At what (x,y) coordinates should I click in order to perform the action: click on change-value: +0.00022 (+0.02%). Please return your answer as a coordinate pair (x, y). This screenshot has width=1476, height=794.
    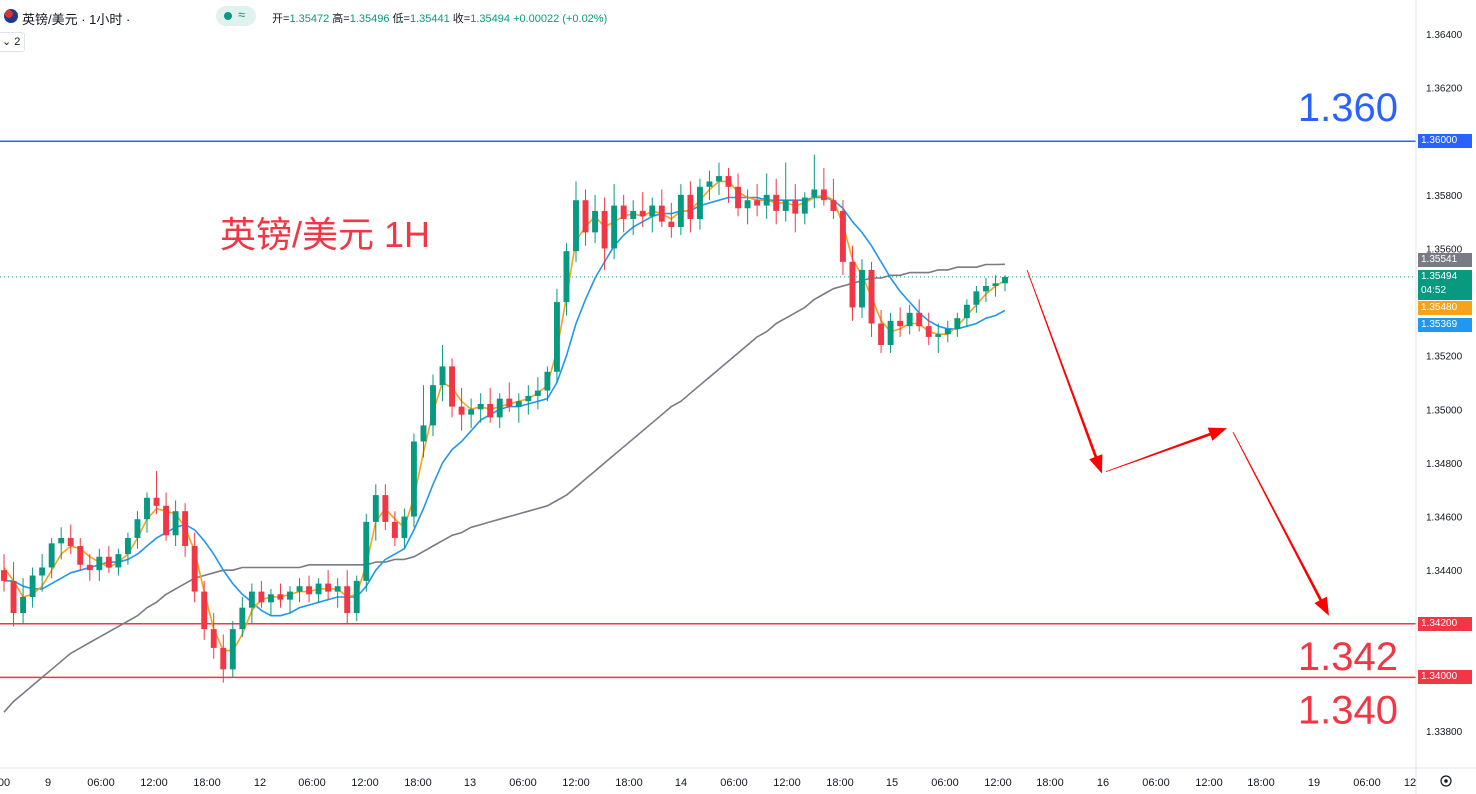
    Looking at the image, I should click on (560, 19).